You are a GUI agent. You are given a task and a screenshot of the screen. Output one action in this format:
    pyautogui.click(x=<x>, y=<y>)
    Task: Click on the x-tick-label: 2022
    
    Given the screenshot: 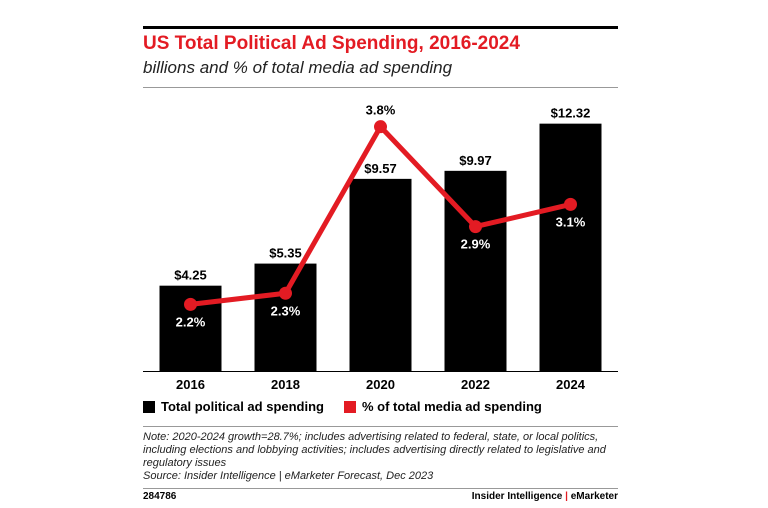 What is the action you would take?
    pyautogui.click(x=475, y=384)
    